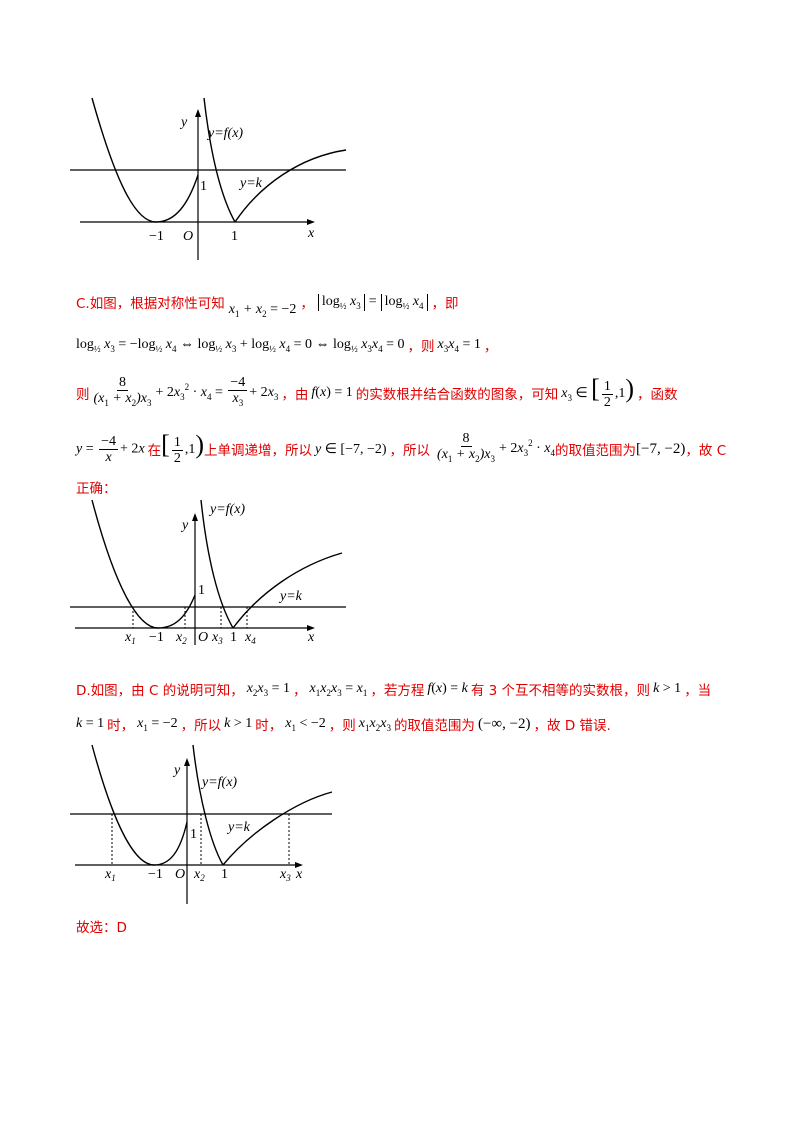 The width and height of the screenshot is (800, 1132). Describe the element at coordinates (504, 723) in the screenshot. I see `math-range-neg-inf: (−∞, −2)` at that location.